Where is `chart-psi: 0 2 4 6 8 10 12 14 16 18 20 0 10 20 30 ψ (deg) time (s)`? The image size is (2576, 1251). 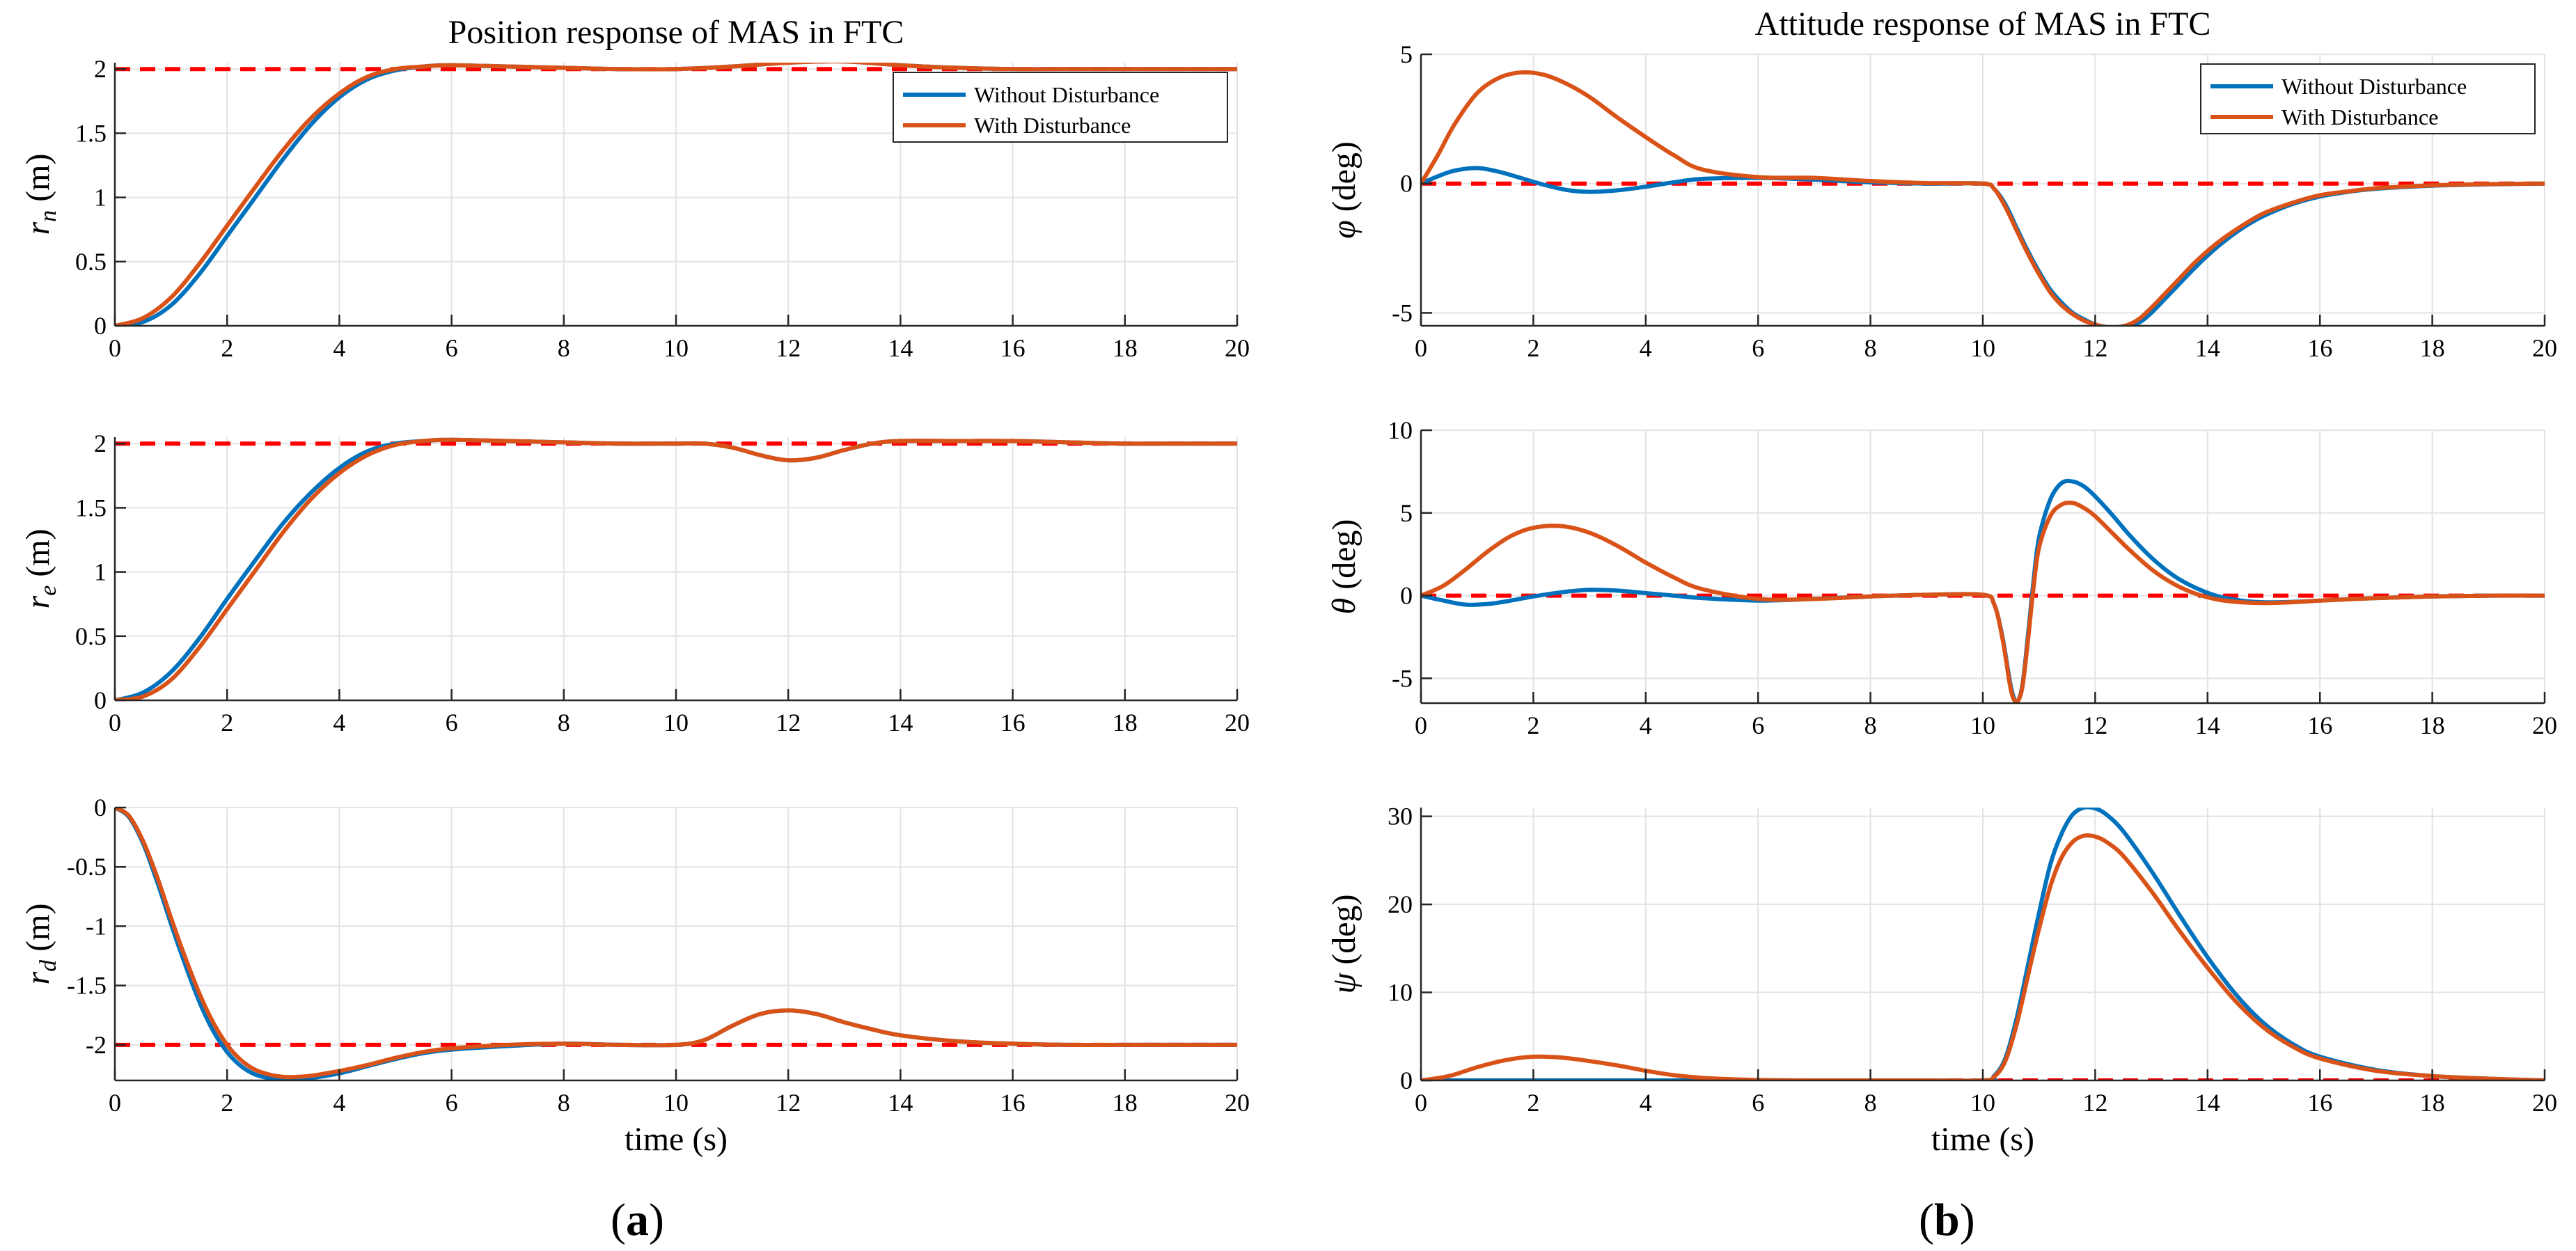 chart-psi: 0 2 4 6 8 10 12 14 16 18 20 0 10 20 30 ψ (deg) time (s) is located at coordinates (1941, 980).